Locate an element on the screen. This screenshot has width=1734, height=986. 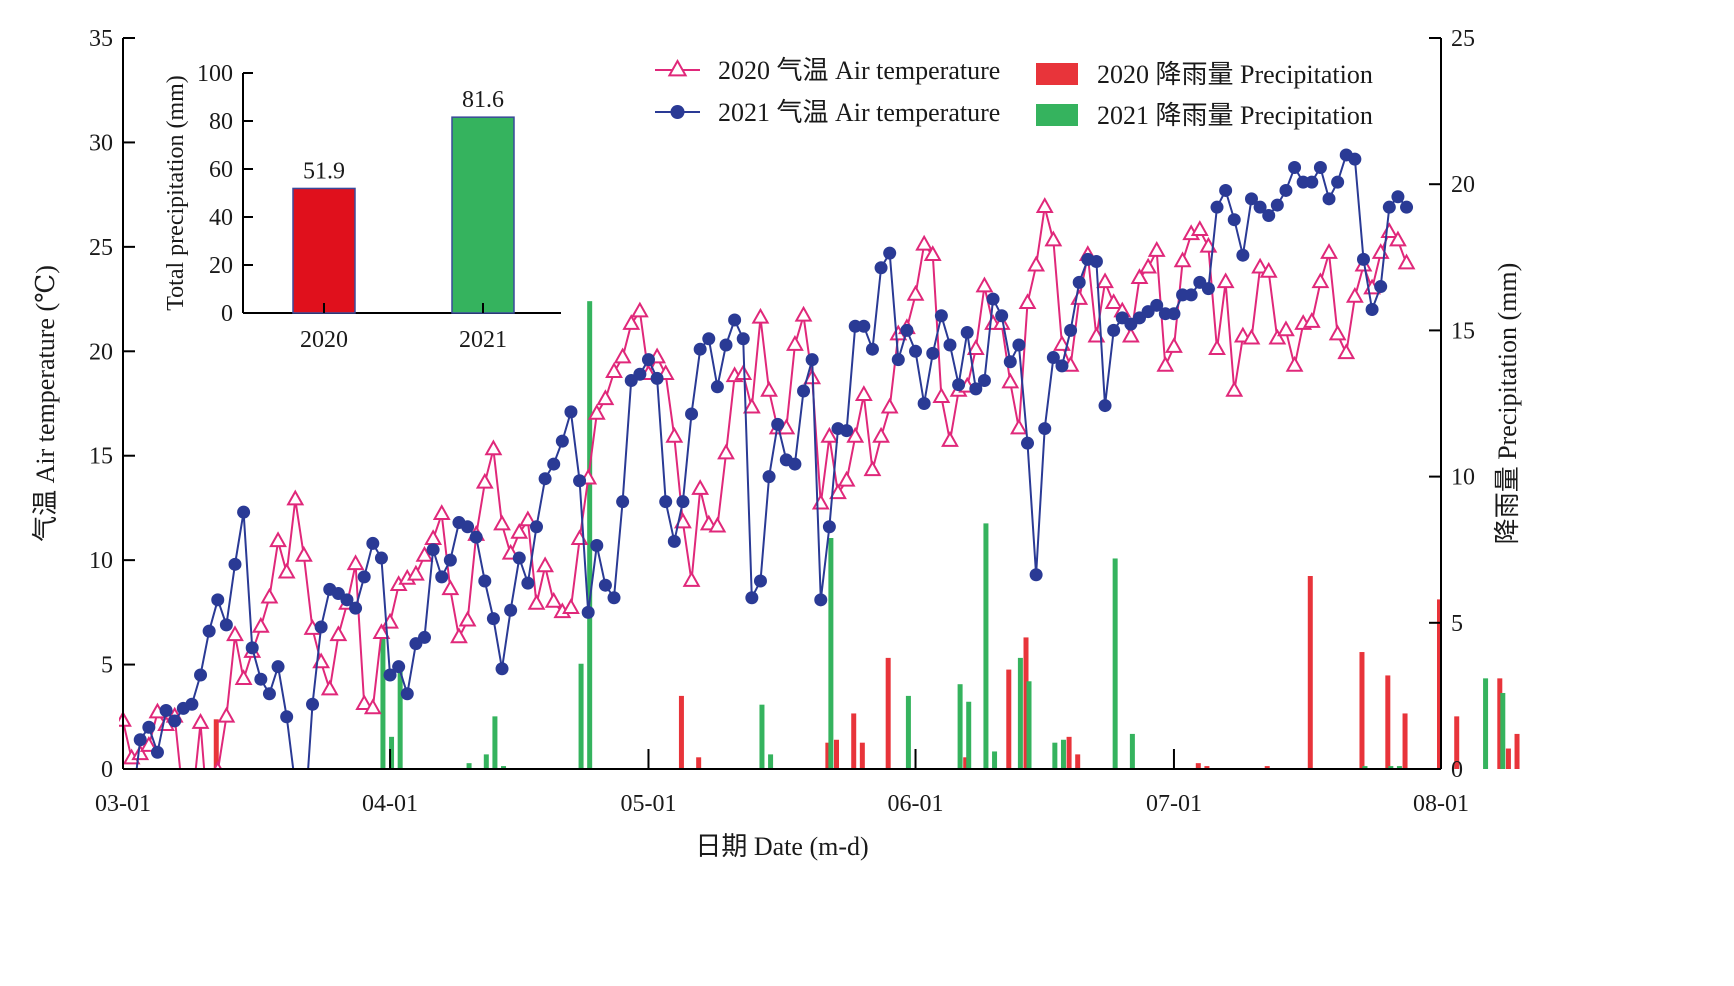
x-tick-label-0: 03-01 is located at coordinates (123, 804).